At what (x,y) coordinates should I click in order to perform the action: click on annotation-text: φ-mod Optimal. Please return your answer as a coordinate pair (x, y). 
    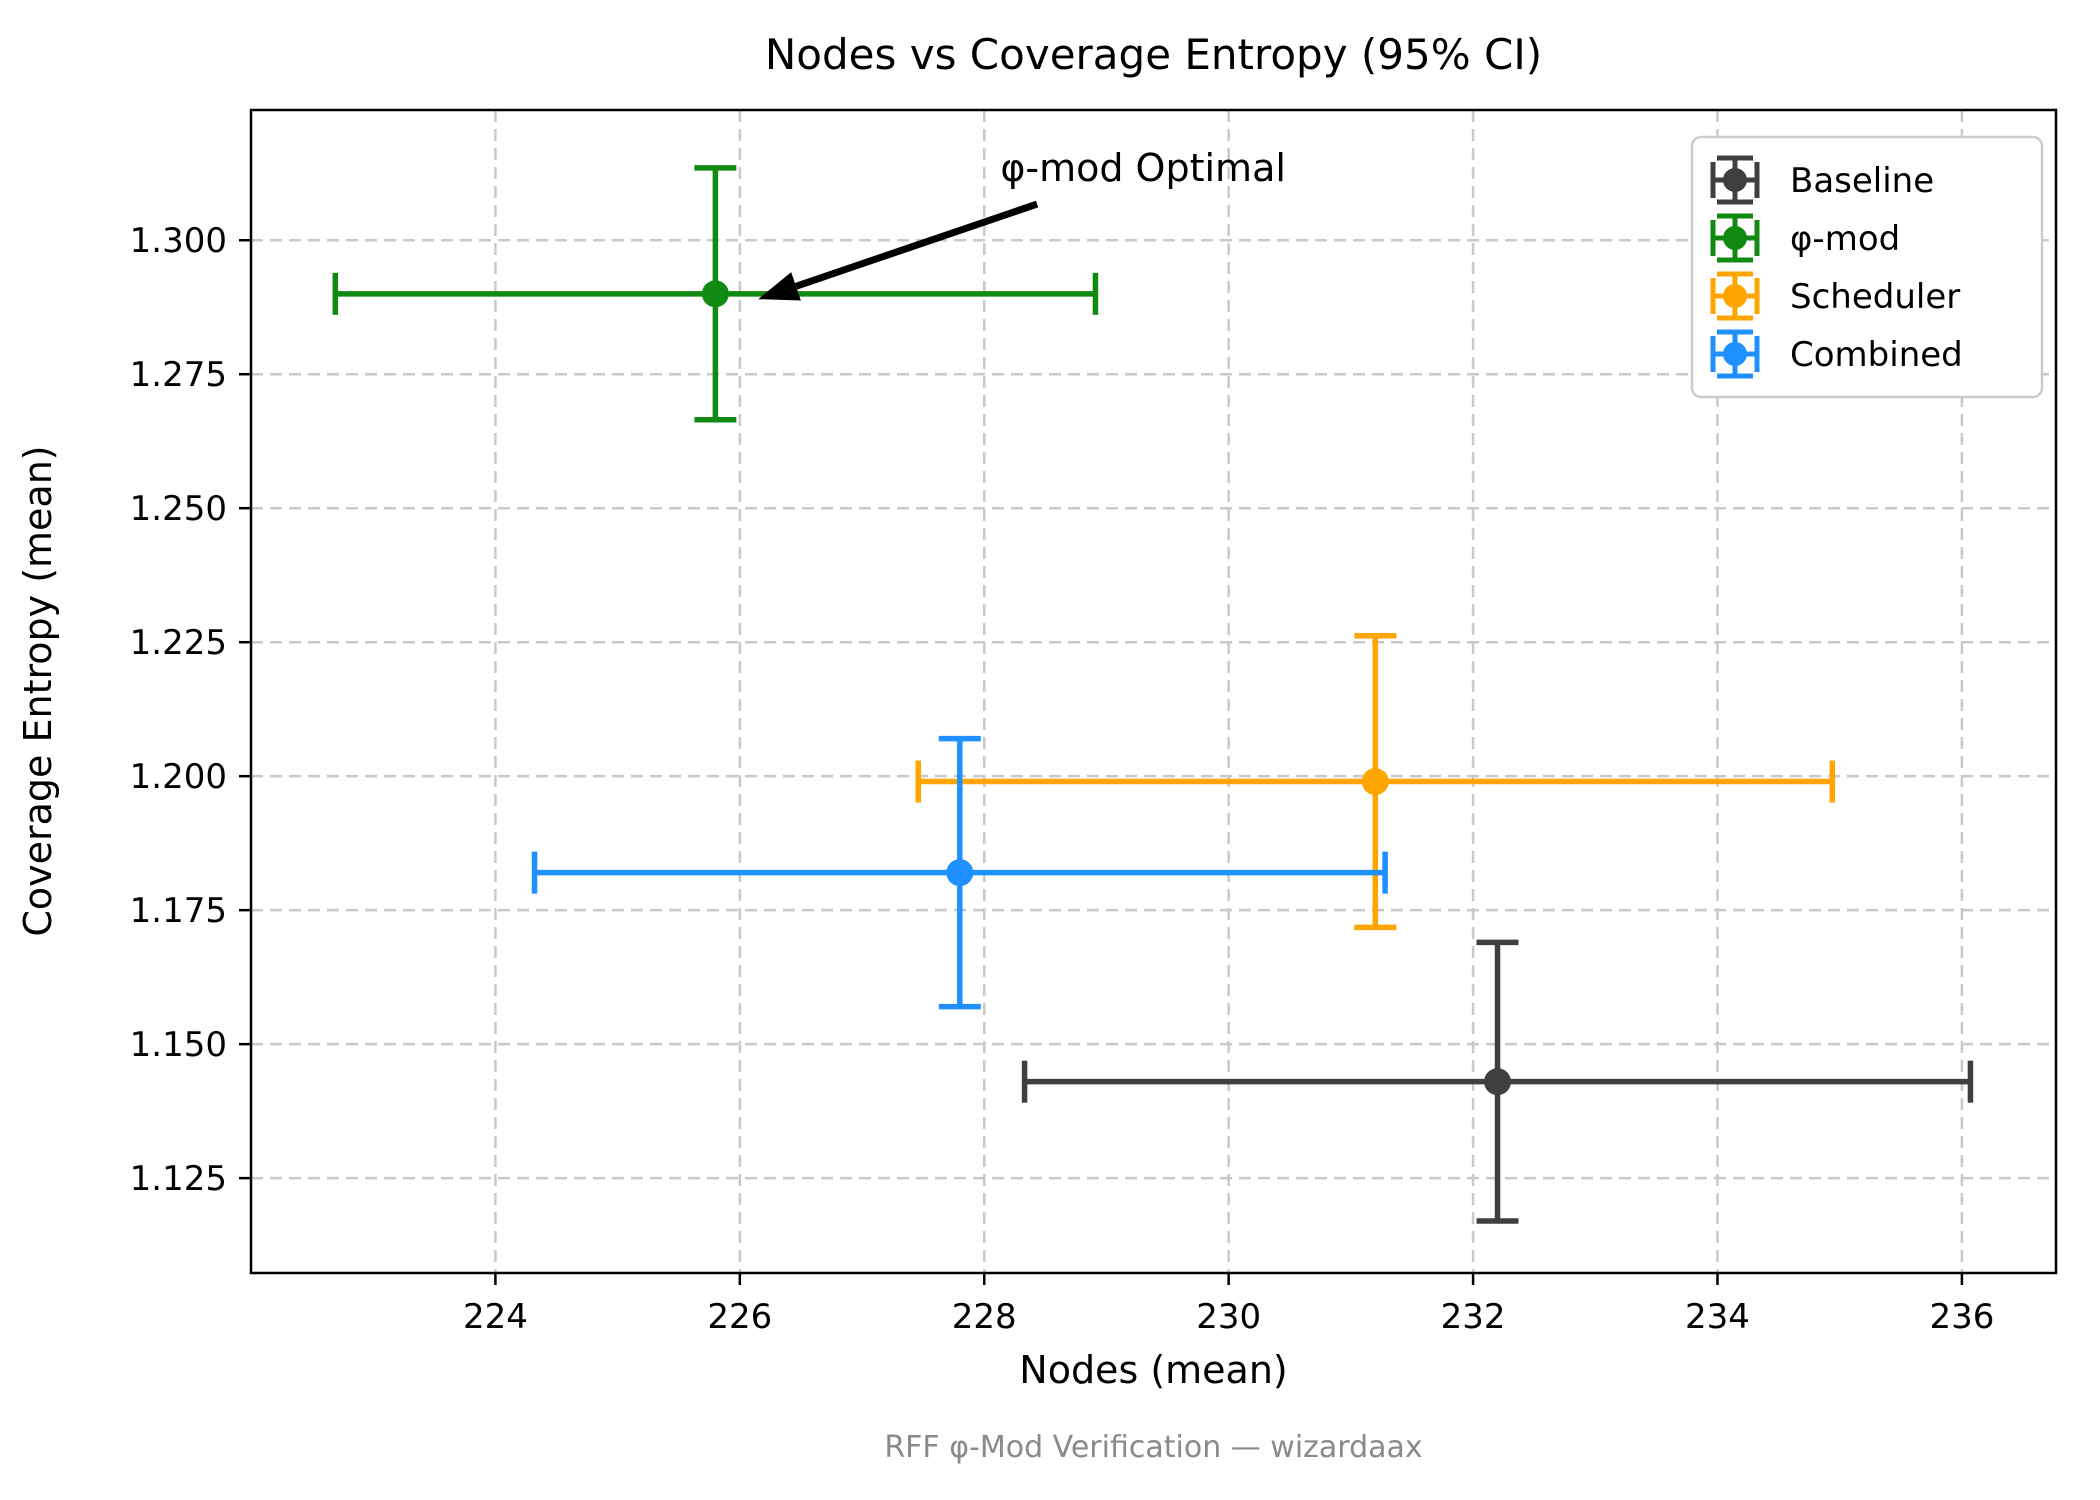
    Looking at the image, I should click on (1143, 168).